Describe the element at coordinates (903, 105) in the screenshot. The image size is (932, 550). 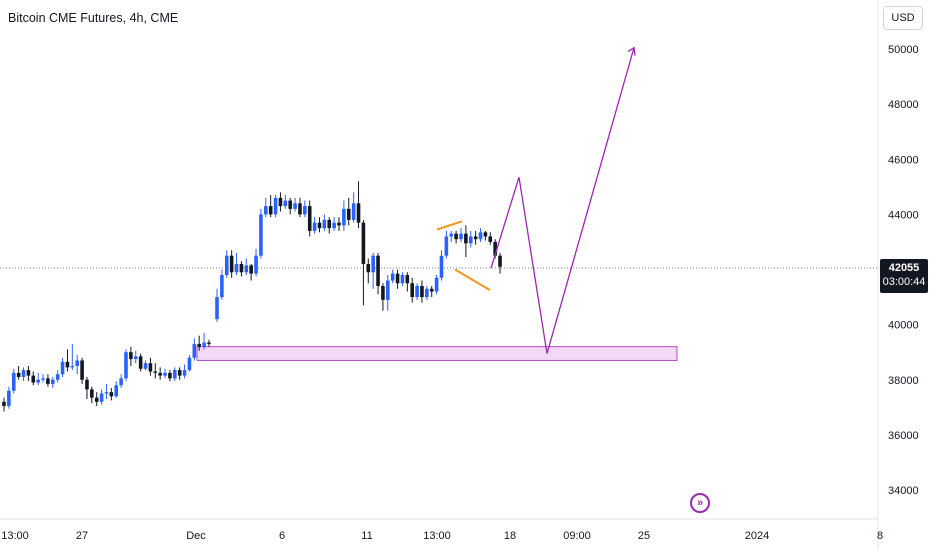
I see `y-tick-label: 48000` at that location.